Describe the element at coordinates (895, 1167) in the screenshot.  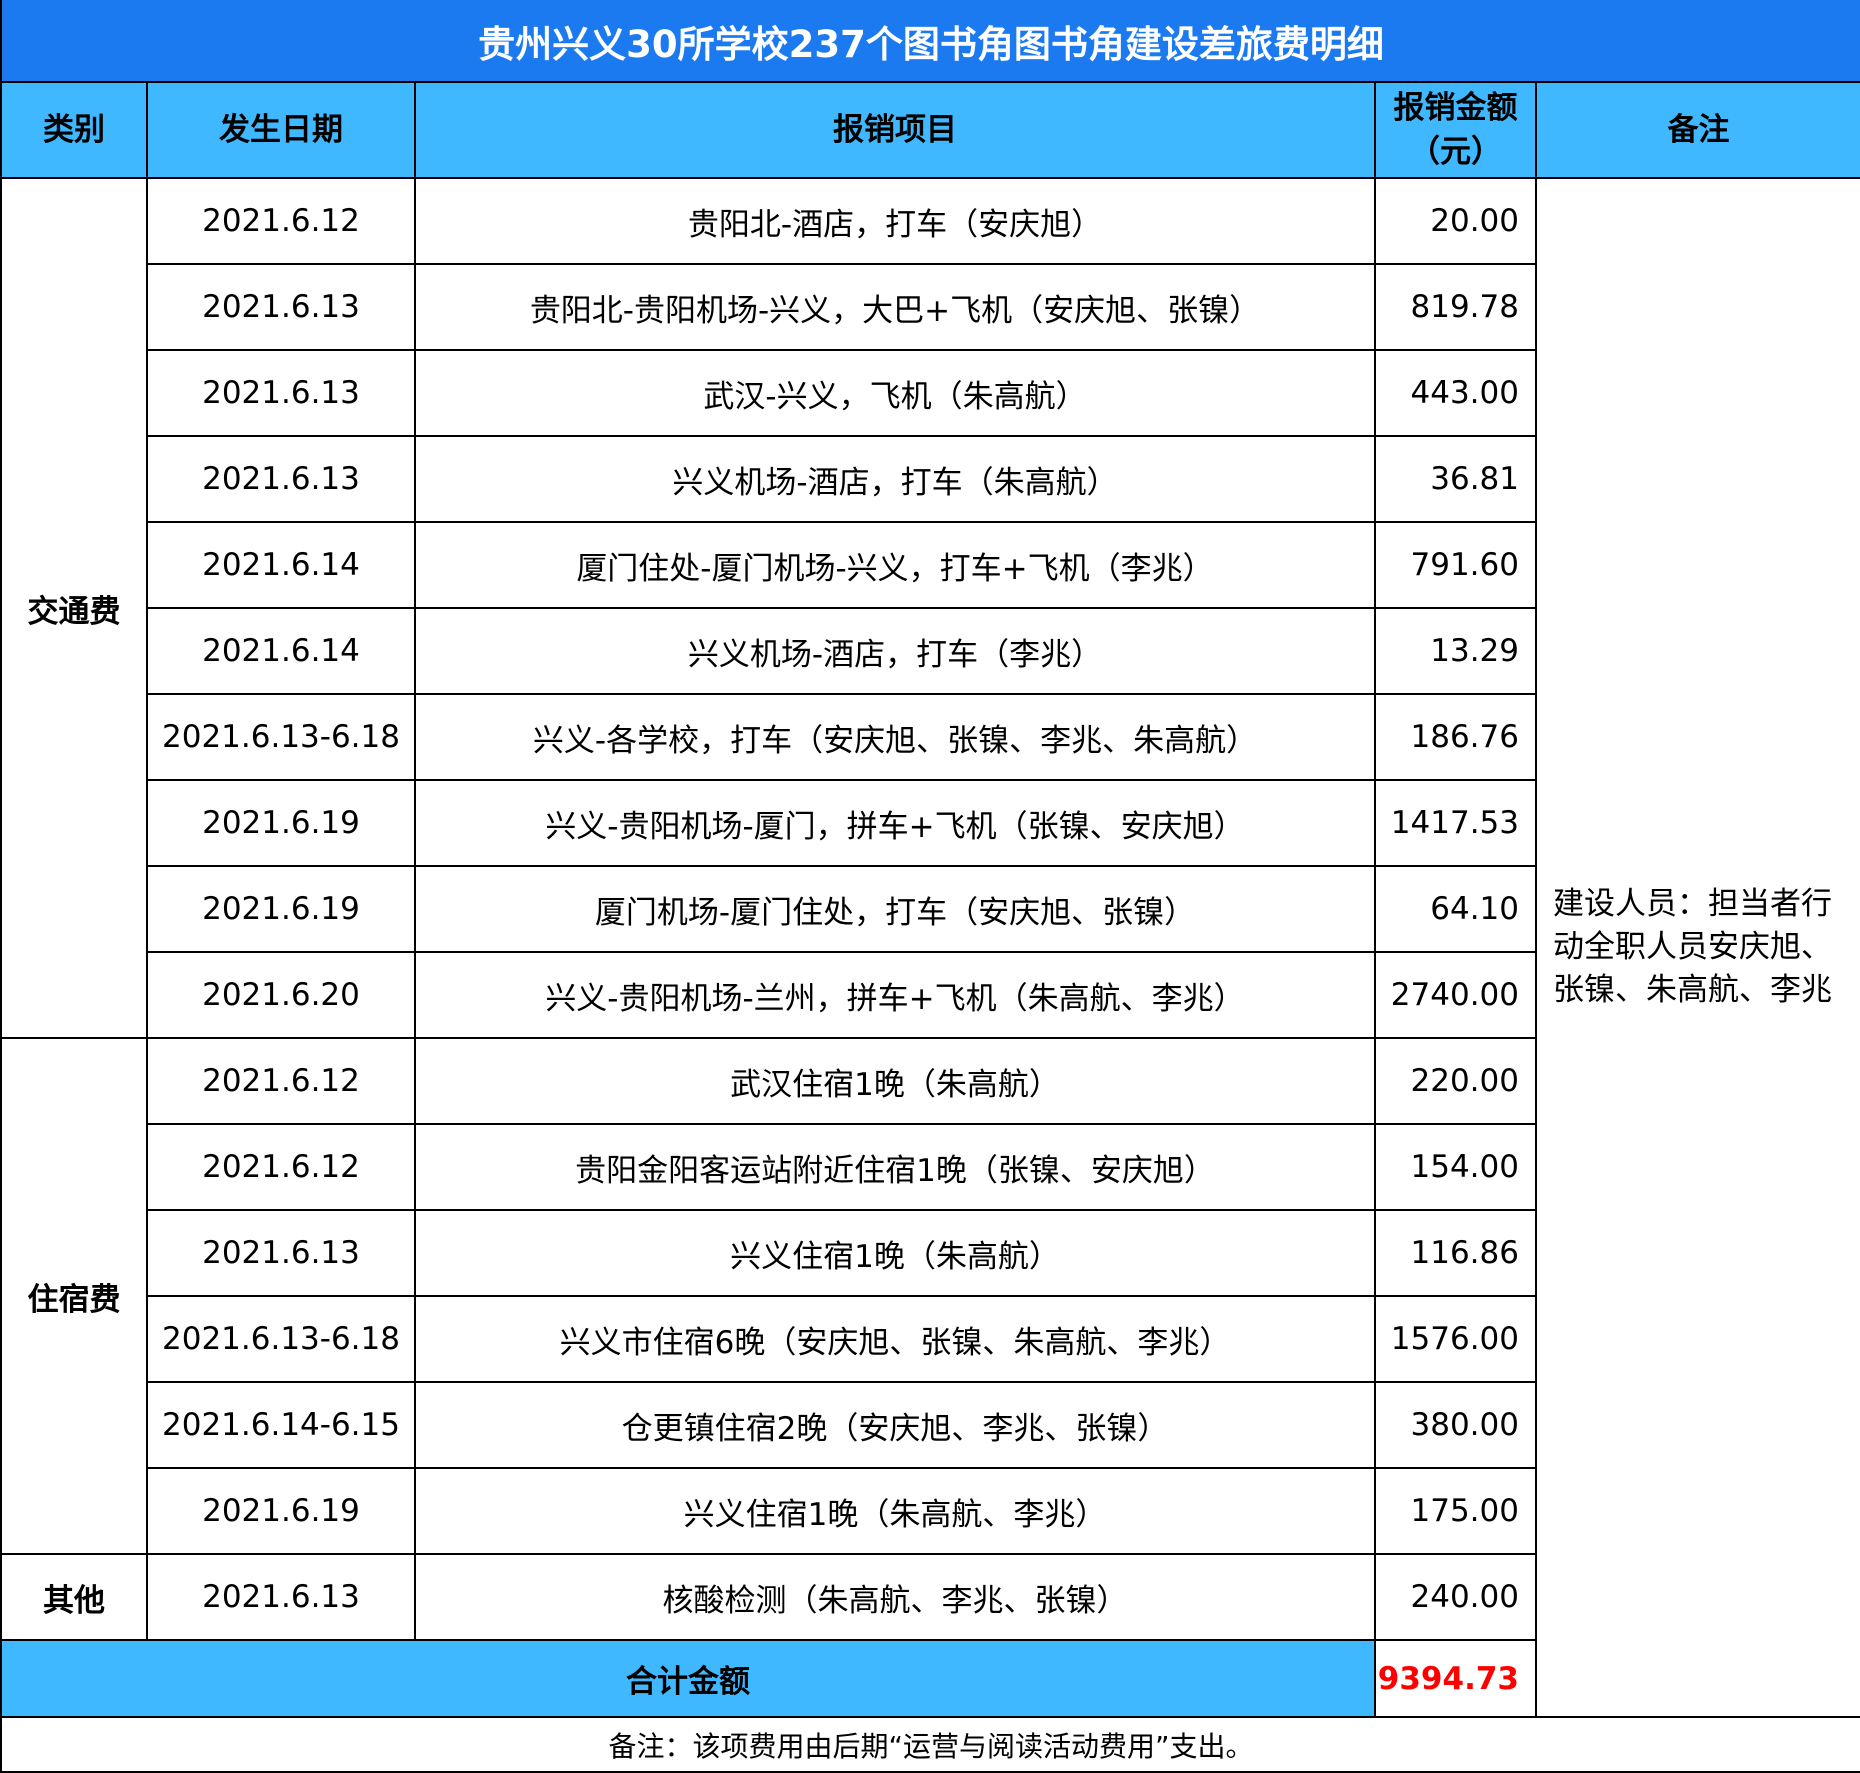
I see `item-cell: 贵阳金阳客运站附近住宿1晚（张镍、安庆旭）` at that location.